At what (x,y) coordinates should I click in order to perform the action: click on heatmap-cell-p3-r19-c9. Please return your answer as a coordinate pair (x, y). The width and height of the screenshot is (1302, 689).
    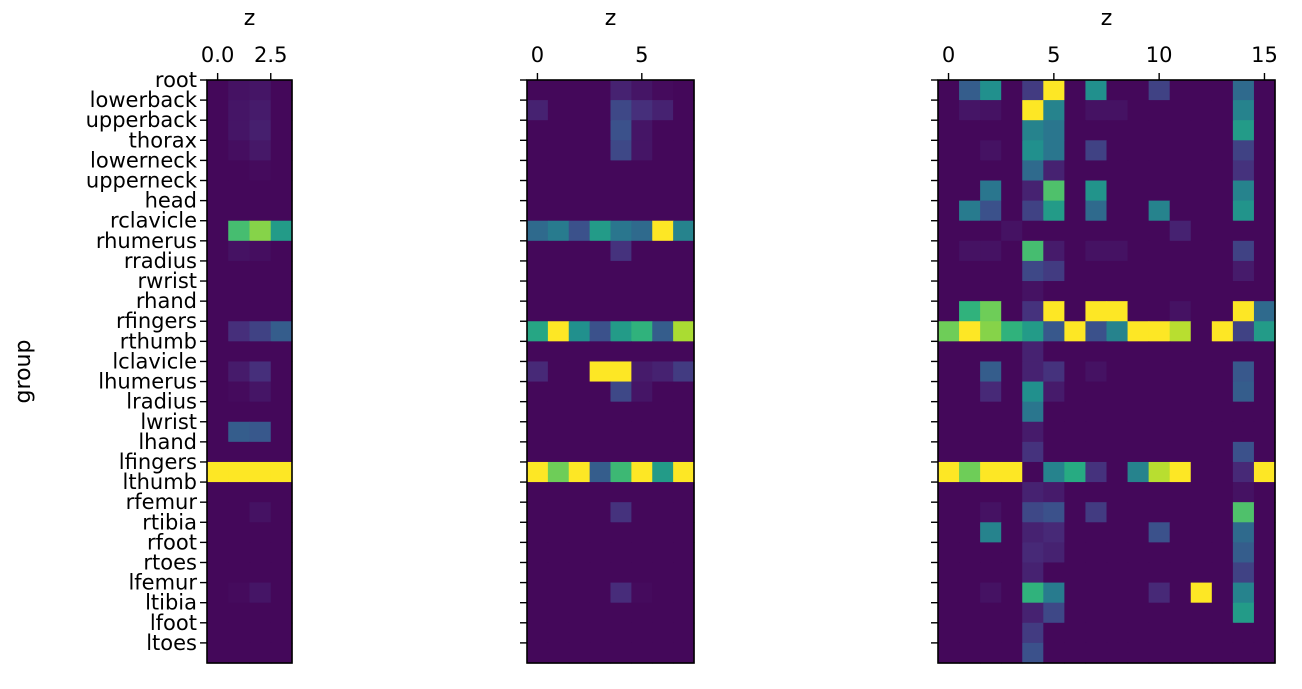
    Looking at the image, I should click on (1138, 472).